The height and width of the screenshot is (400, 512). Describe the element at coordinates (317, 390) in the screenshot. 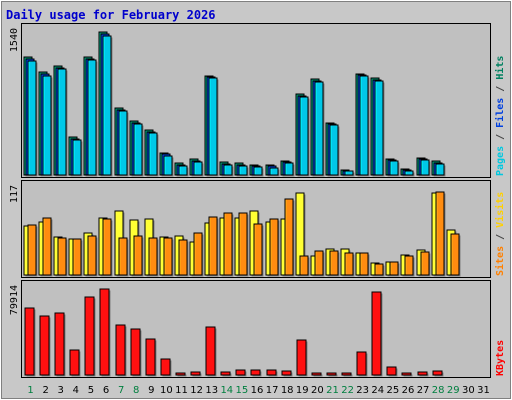

I see `x-tick-label-day-20: 20` at that location.